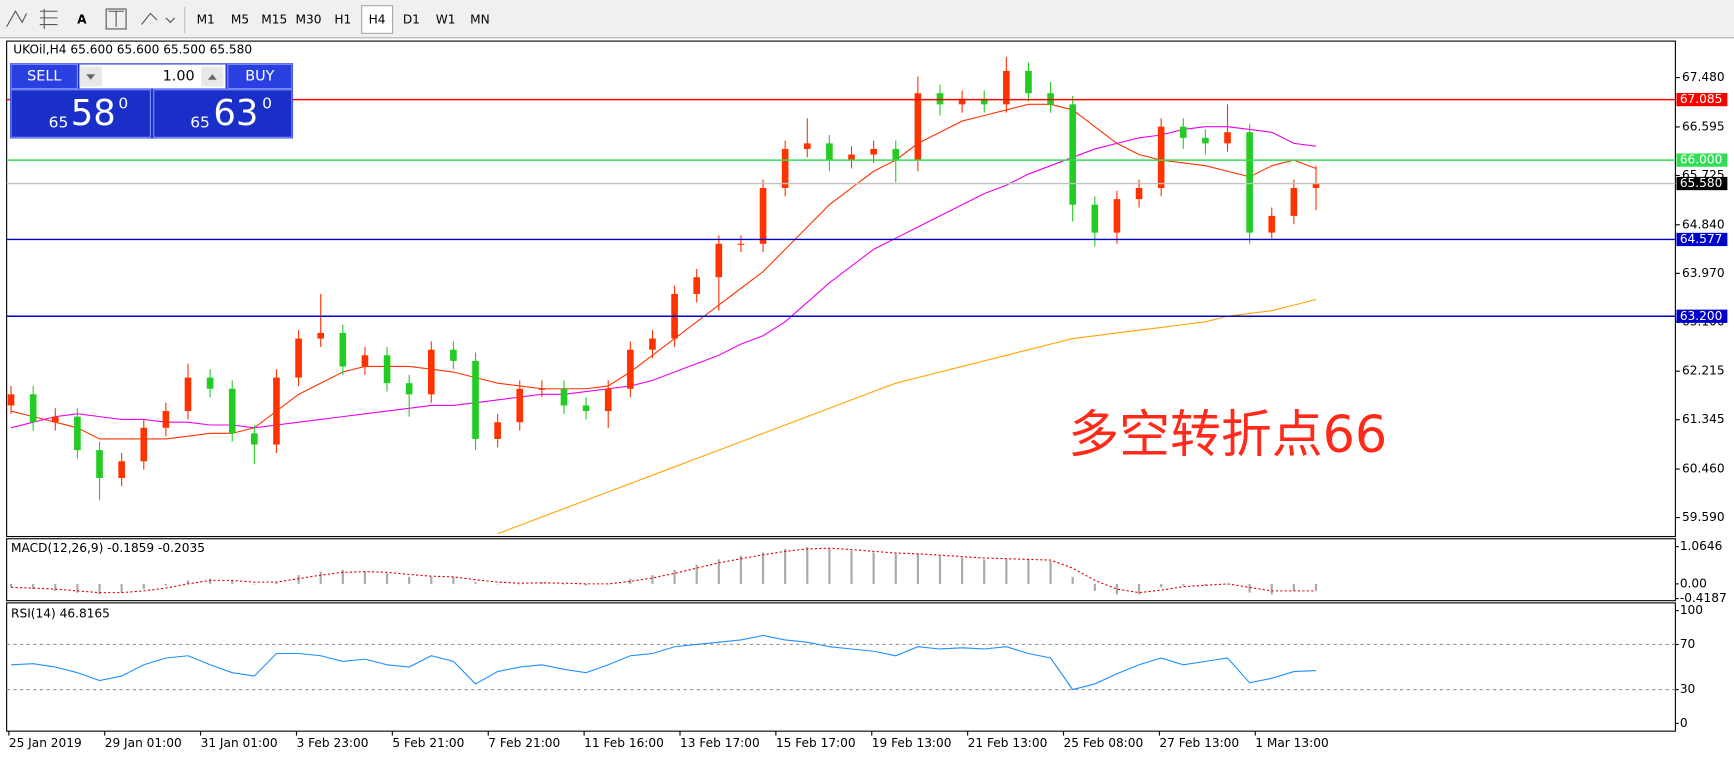 This screenshot has height=759, width=1734. Describe the element at coordinates (48, 19) in the screenshot. I see `icon-fibo` at that location.